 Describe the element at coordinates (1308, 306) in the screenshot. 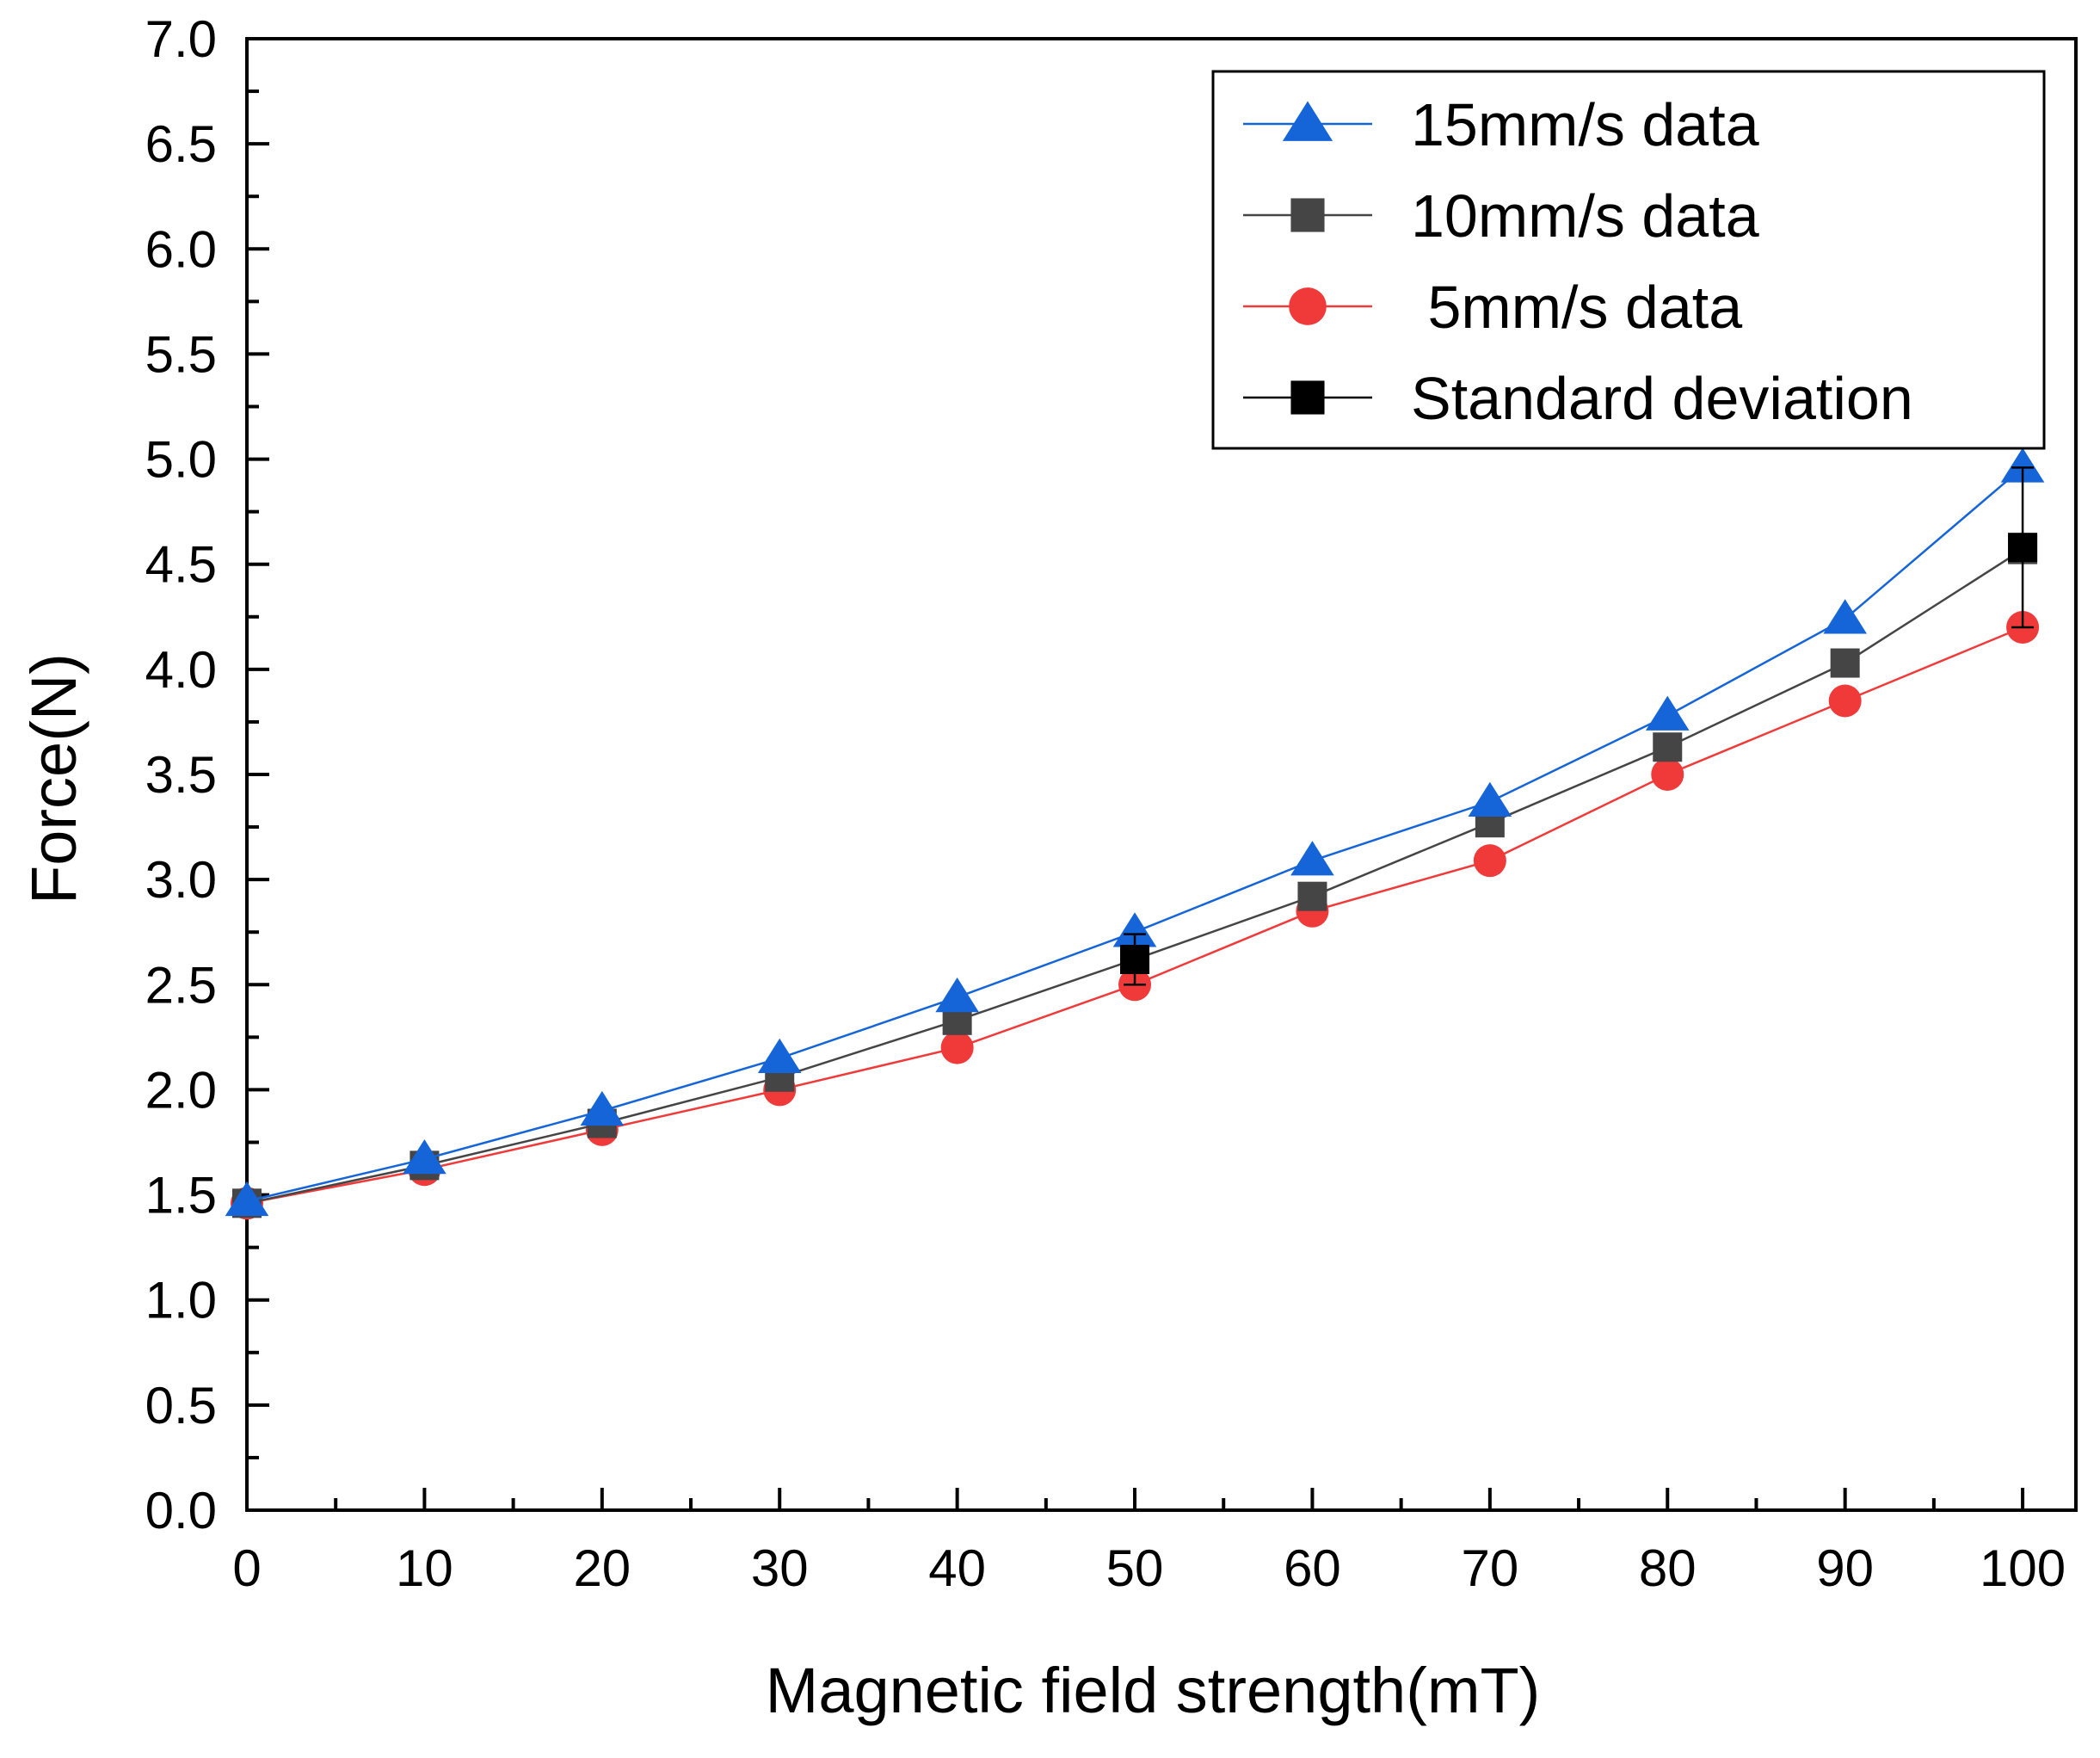

I see `legend-marker-5mm-s-data` at that location.